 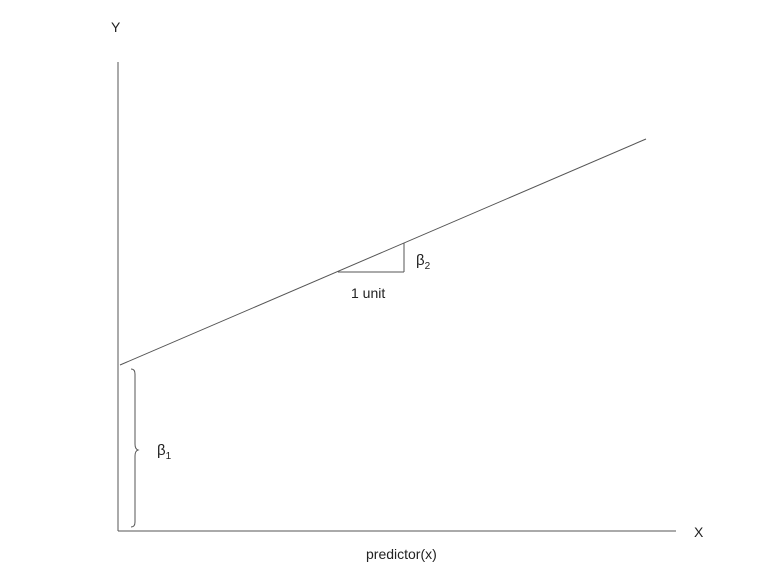 I want to click on intercept-brace, so click(x=135, y=448).